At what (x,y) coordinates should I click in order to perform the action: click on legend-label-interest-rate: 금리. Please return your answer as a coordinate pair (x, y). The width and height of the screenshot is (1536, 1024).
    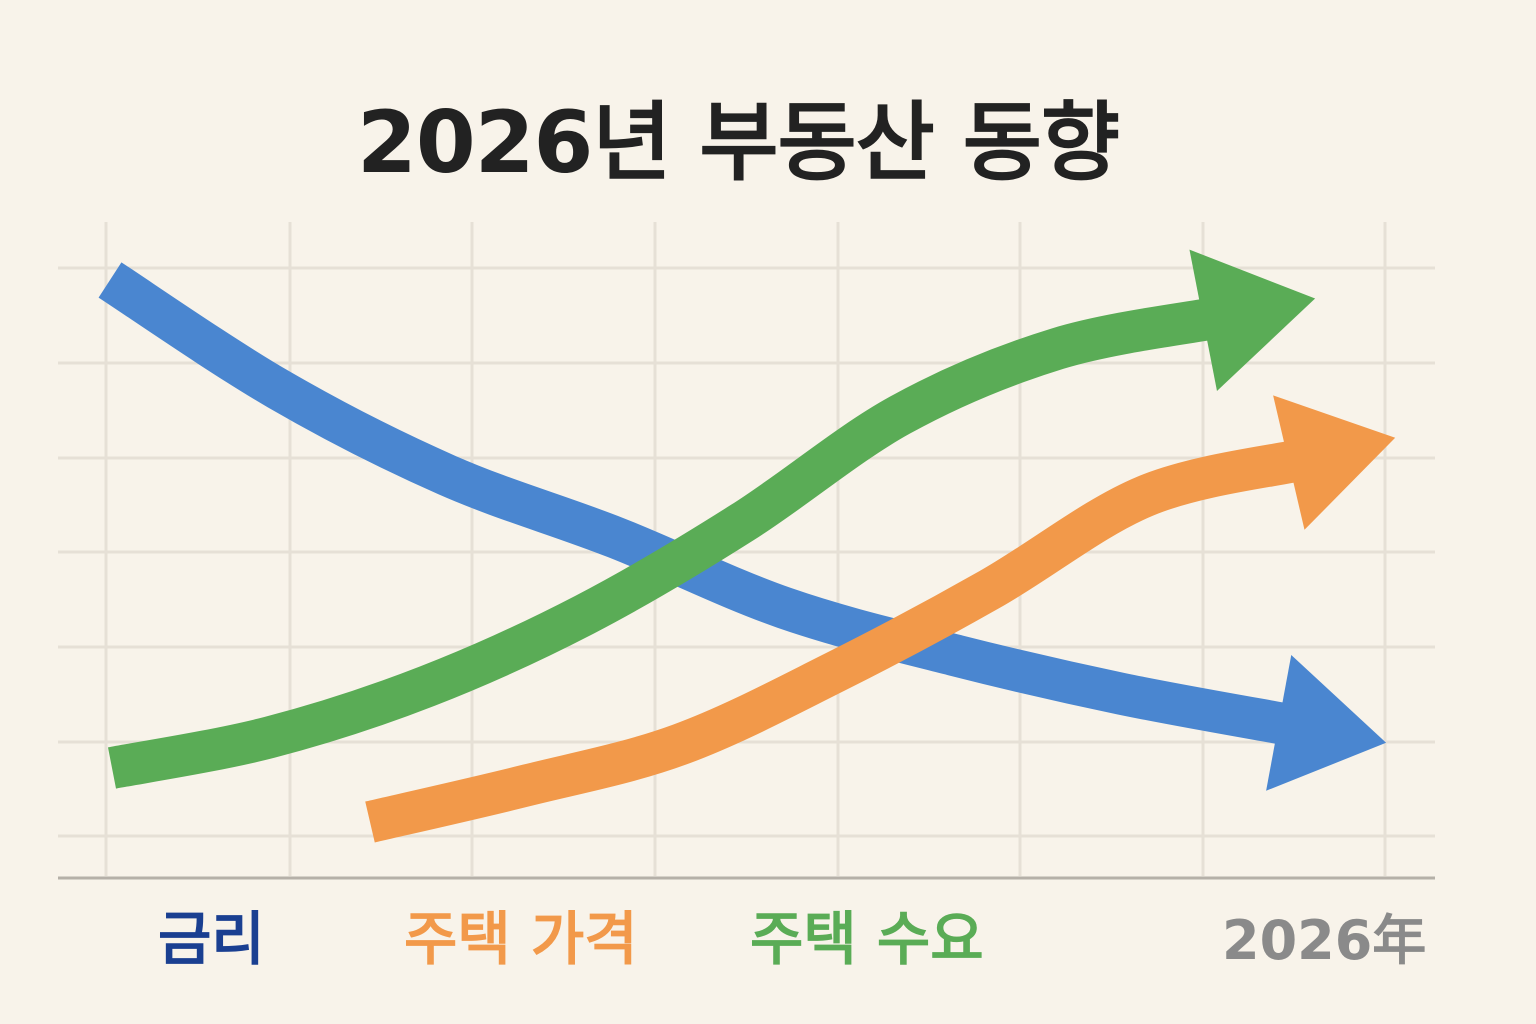
    Looking at the image, I should click on (211, 939).